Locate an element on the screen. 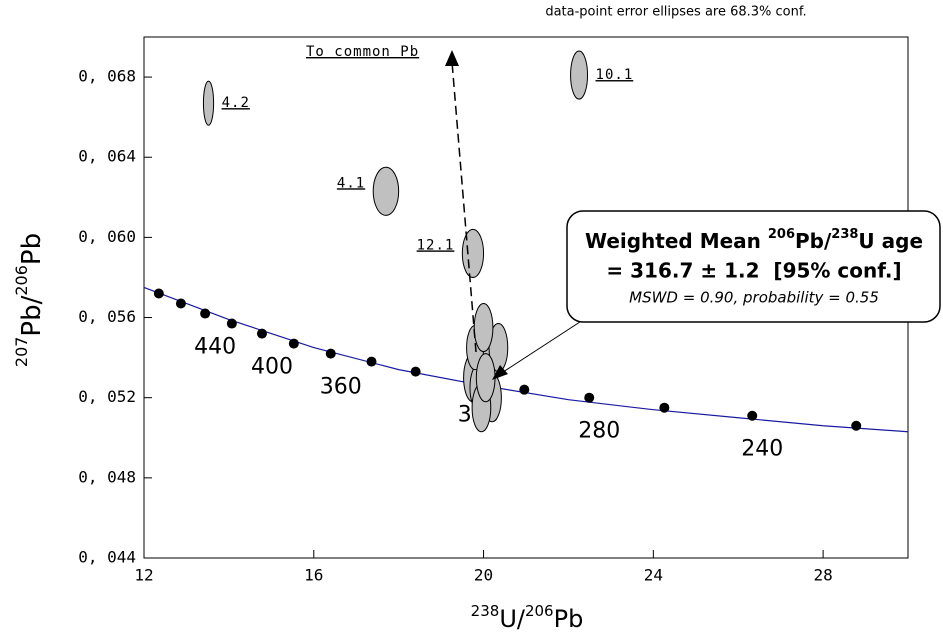  spot-label: 4.2 is located at coordinates (236, 103).